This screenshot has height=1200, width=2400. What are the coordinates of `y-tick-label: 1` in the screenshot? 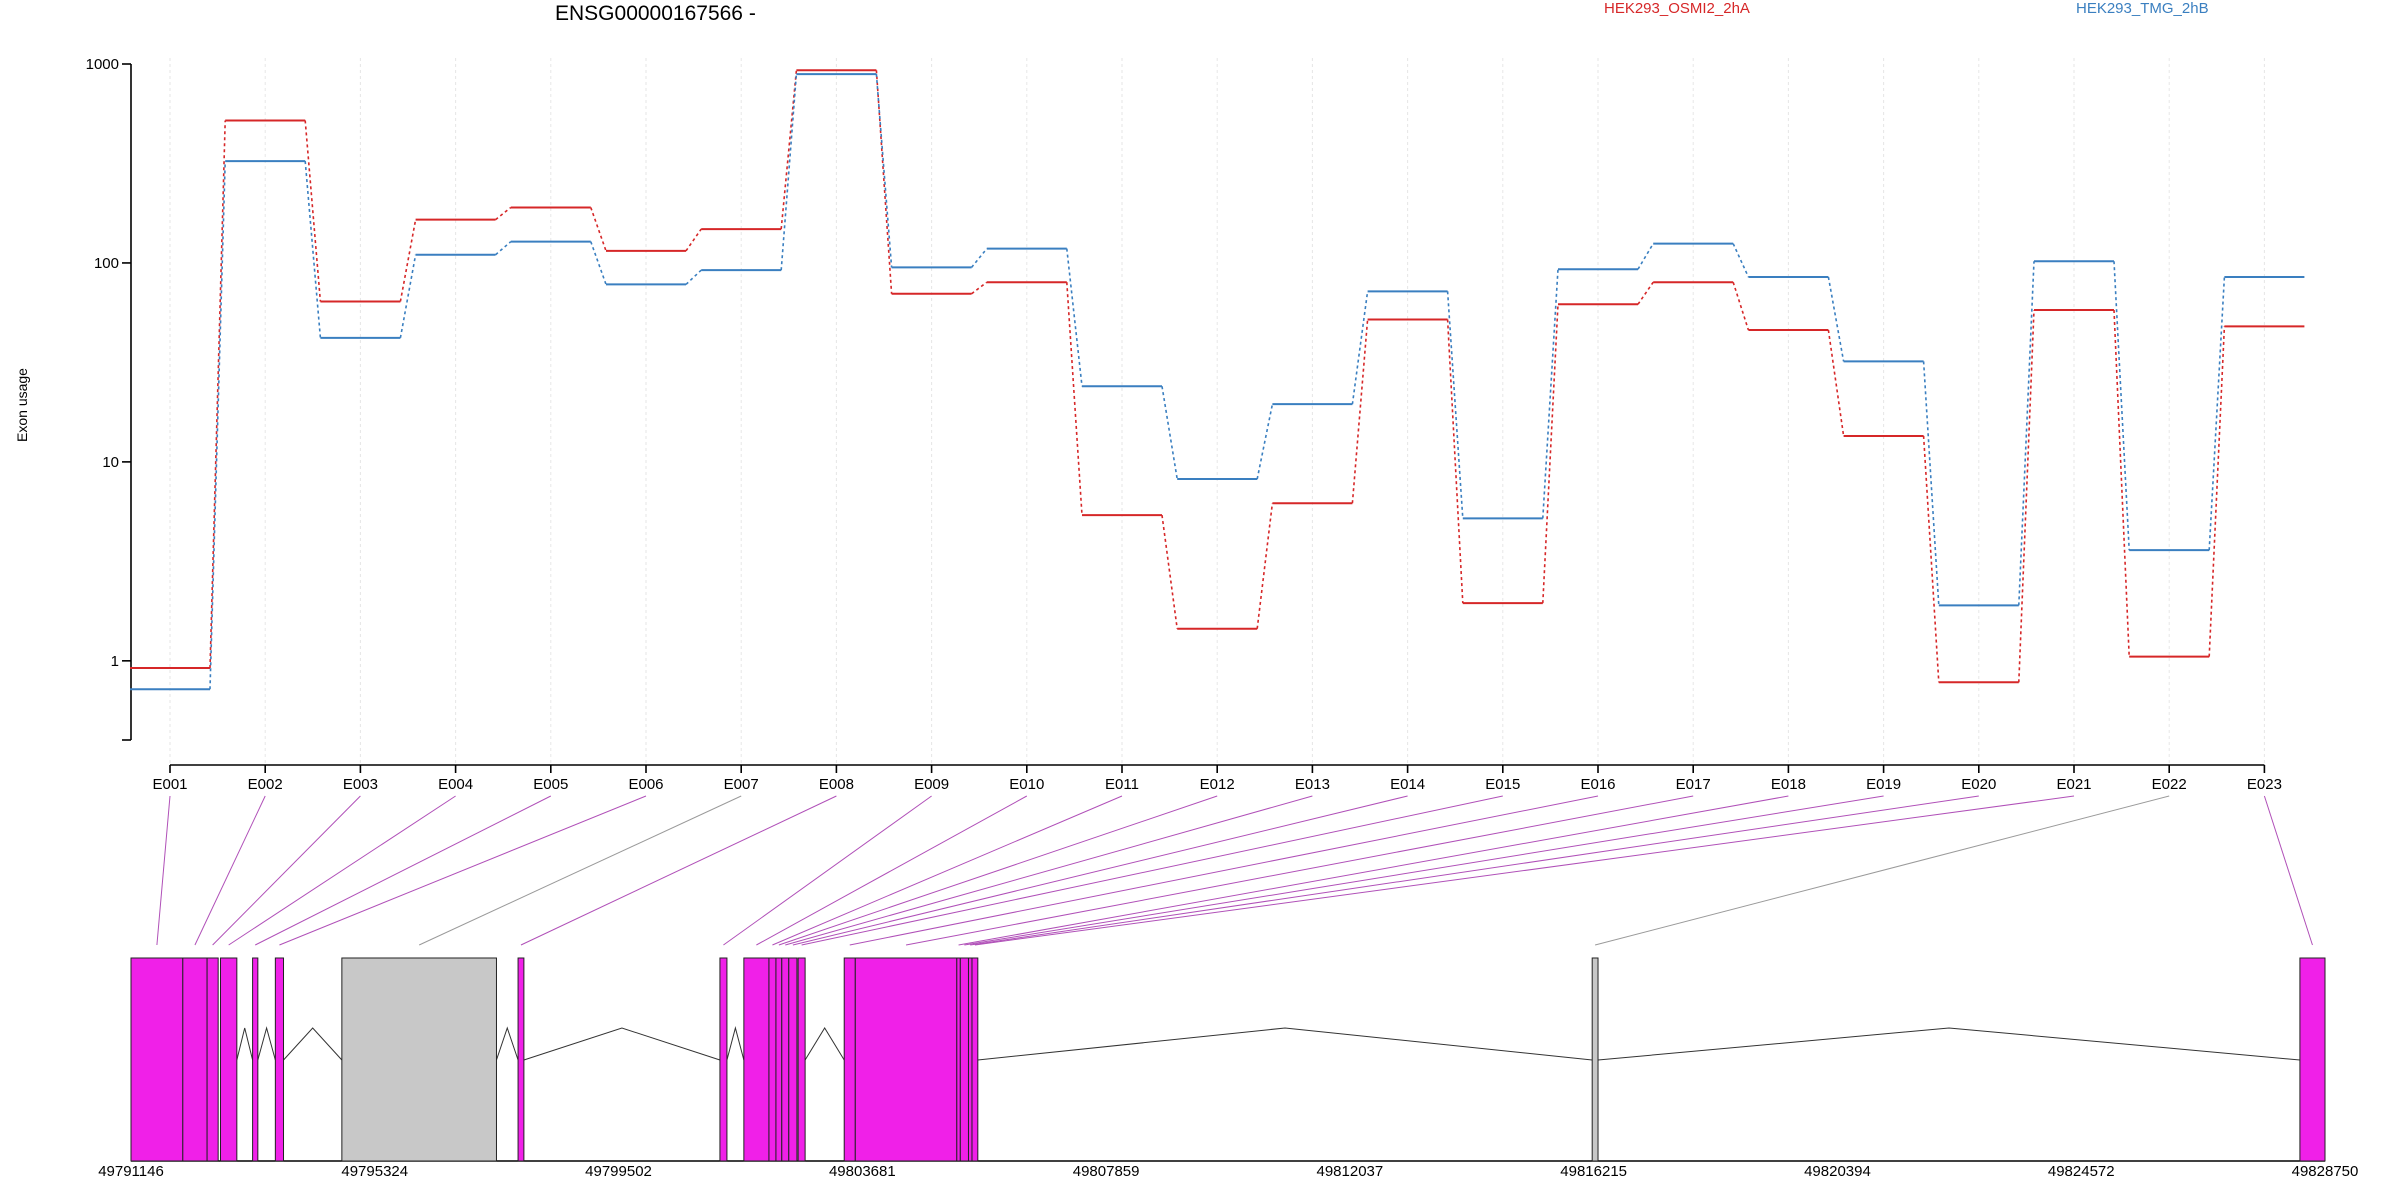 It's located at (115, 661).